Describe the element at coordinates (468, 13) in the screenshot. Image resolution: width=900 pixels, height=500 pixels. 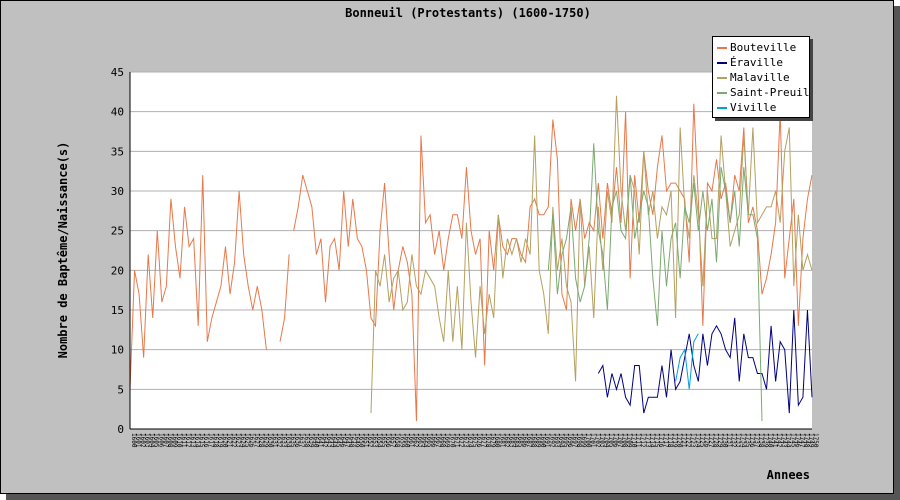
I see `chart-title: Bonneuil (Protestants) (1600-1750)` at that location.